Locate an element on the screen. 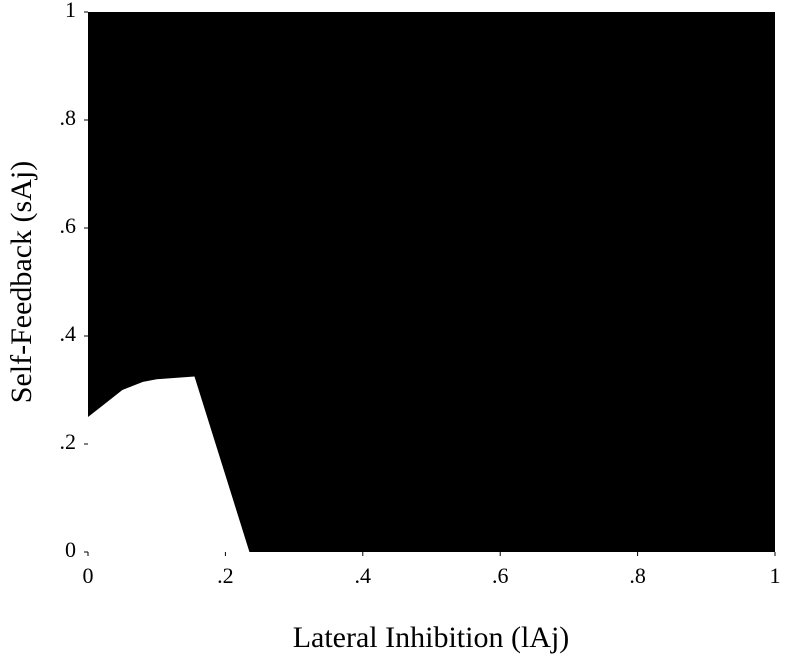  x-tick-label: .2 is located at coordinates (225, 575).